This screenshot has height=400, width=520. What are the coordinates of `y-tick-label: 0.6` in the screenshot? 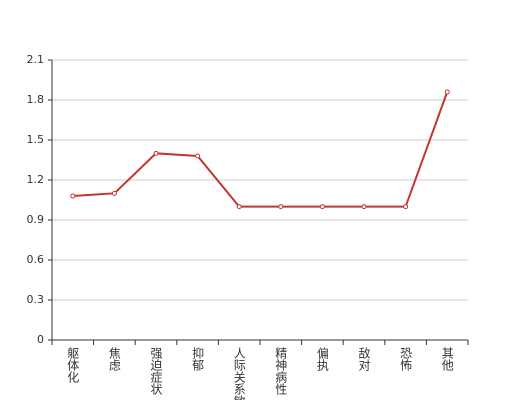 It's located at (36, 259).